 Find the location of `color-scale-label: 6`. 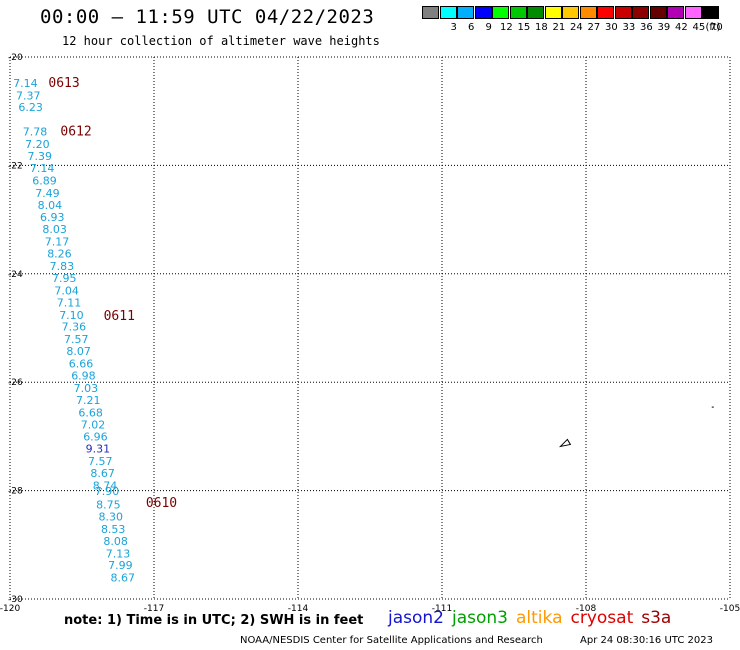

color-scale-label: 6 is located at coordinates (471, 27).